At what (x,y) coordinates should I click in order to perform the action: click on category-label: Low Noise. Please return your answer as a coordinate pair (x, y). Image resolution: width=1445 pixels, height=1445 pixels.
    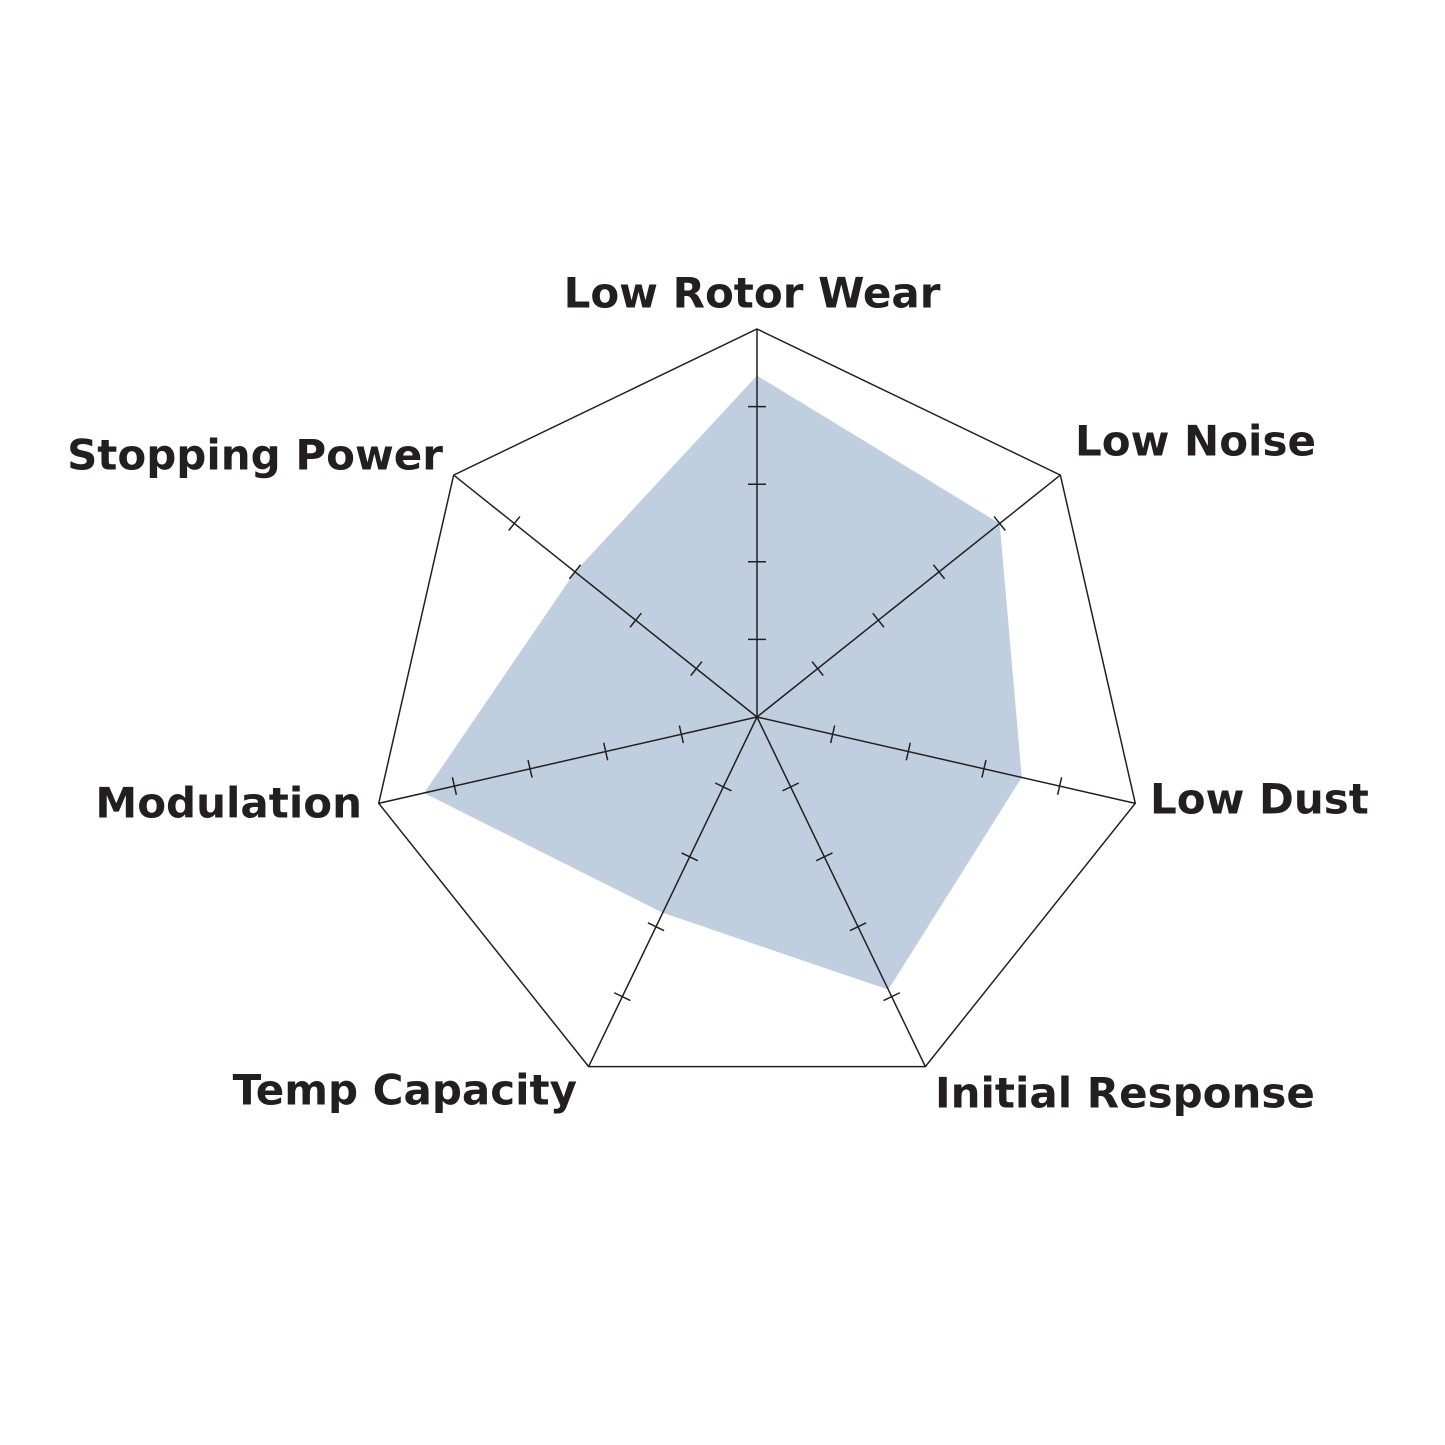
    Looking at the image, I should click on (1195, 441).